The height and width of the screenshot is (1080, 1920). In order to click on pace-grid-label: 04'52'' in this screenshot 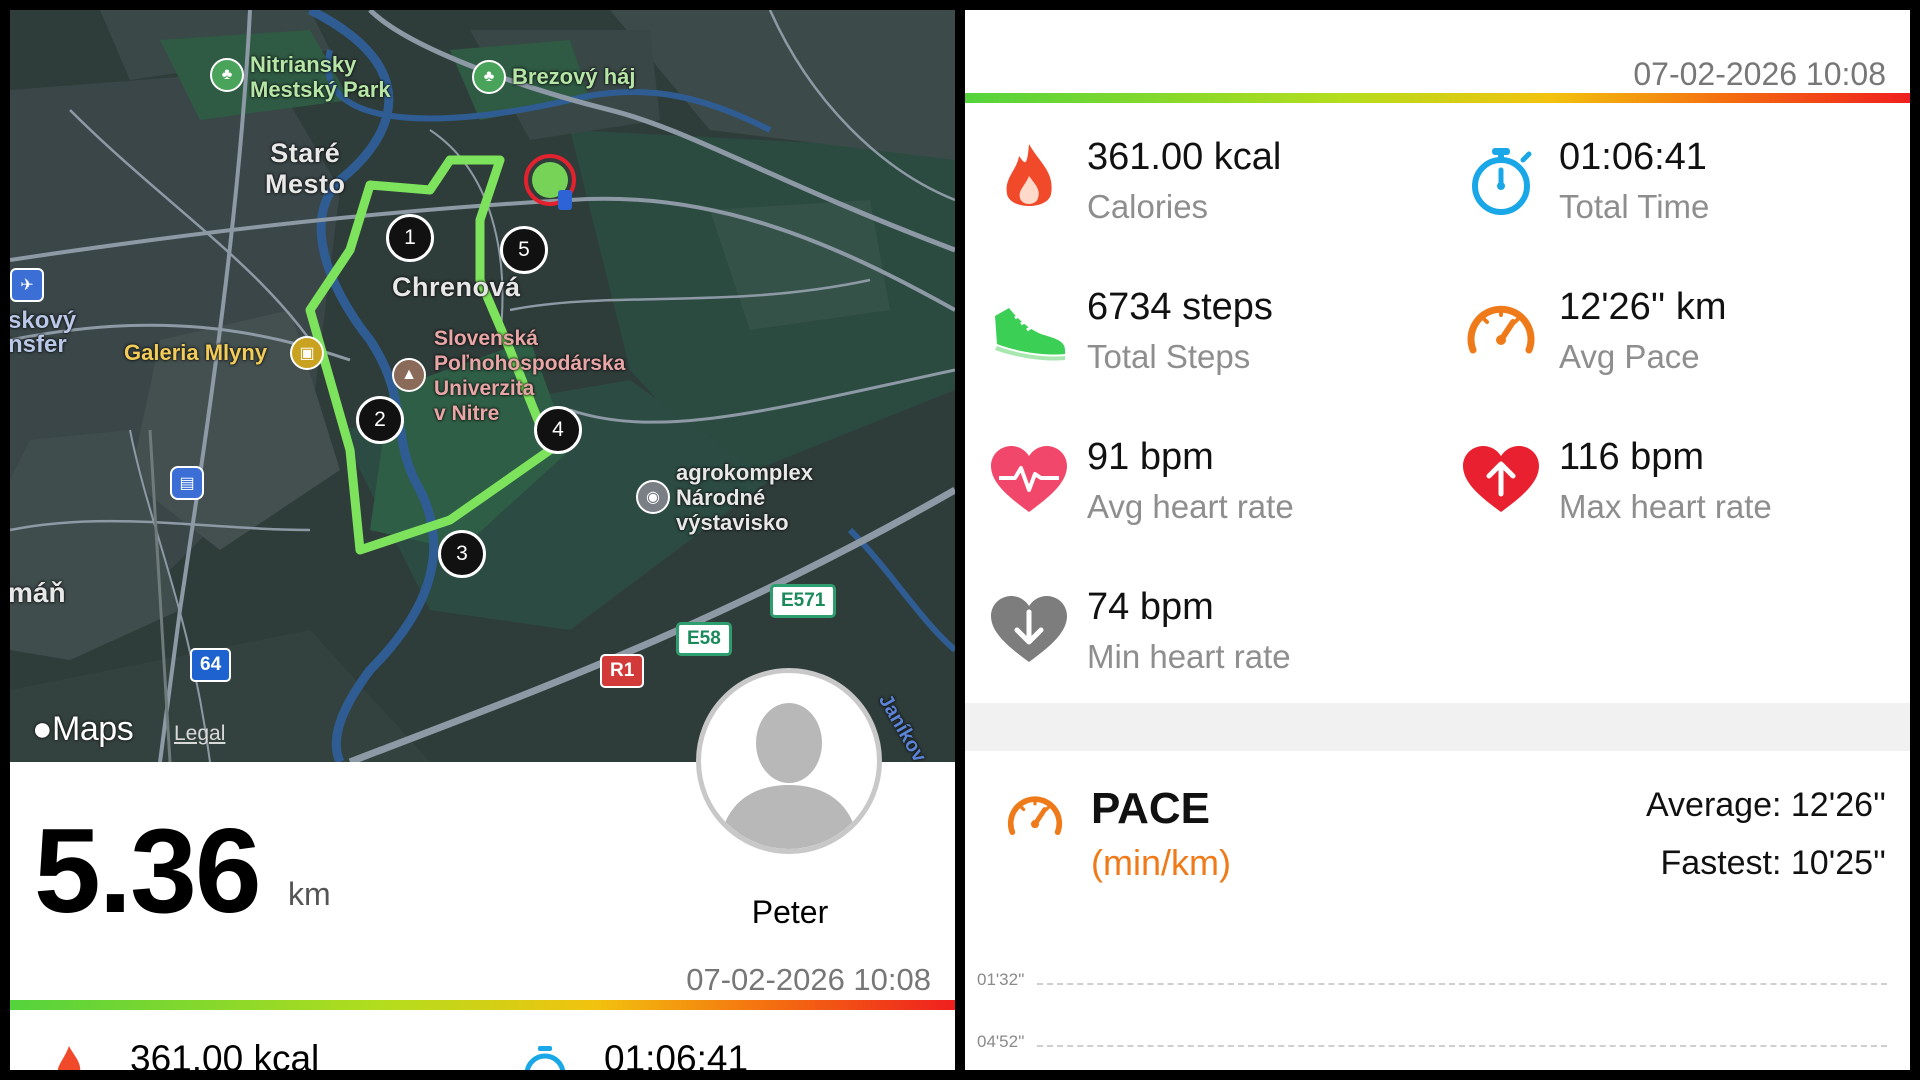, I will do `click(1001, 1041)`.